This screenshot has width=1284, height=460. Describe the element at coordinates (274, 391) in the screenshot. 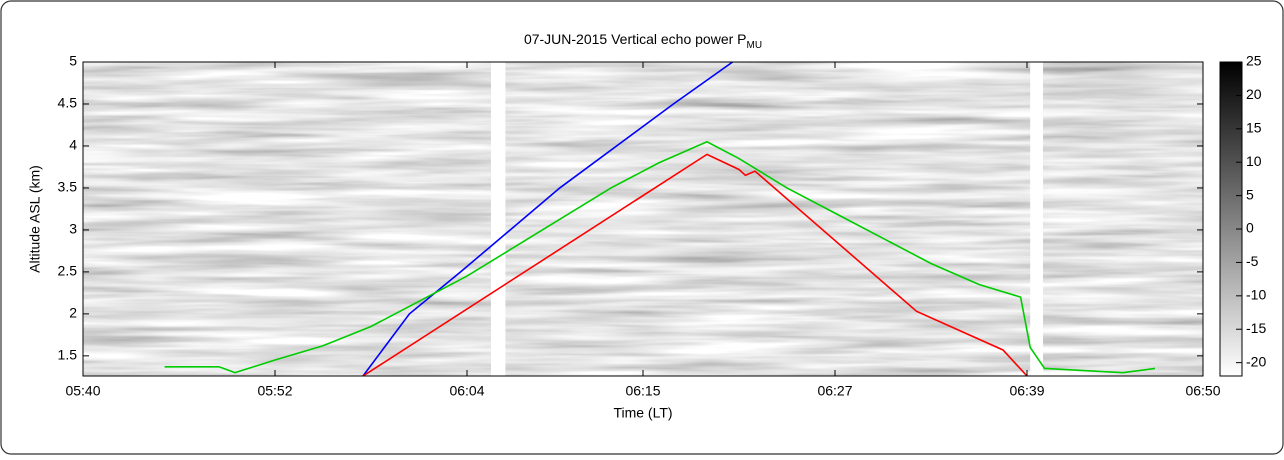

I see `x-tick-label: 05:52` at that location.